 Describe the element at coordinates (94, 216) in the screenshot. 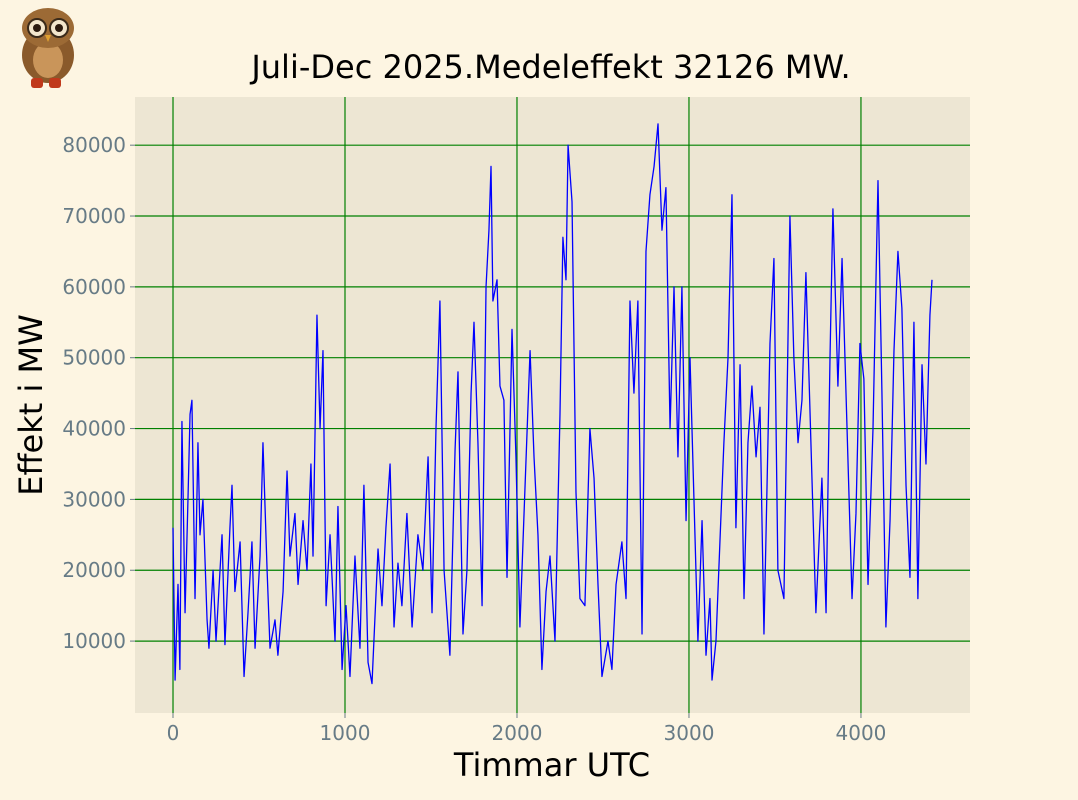

I see `y-tick-label: 70000` at that location.